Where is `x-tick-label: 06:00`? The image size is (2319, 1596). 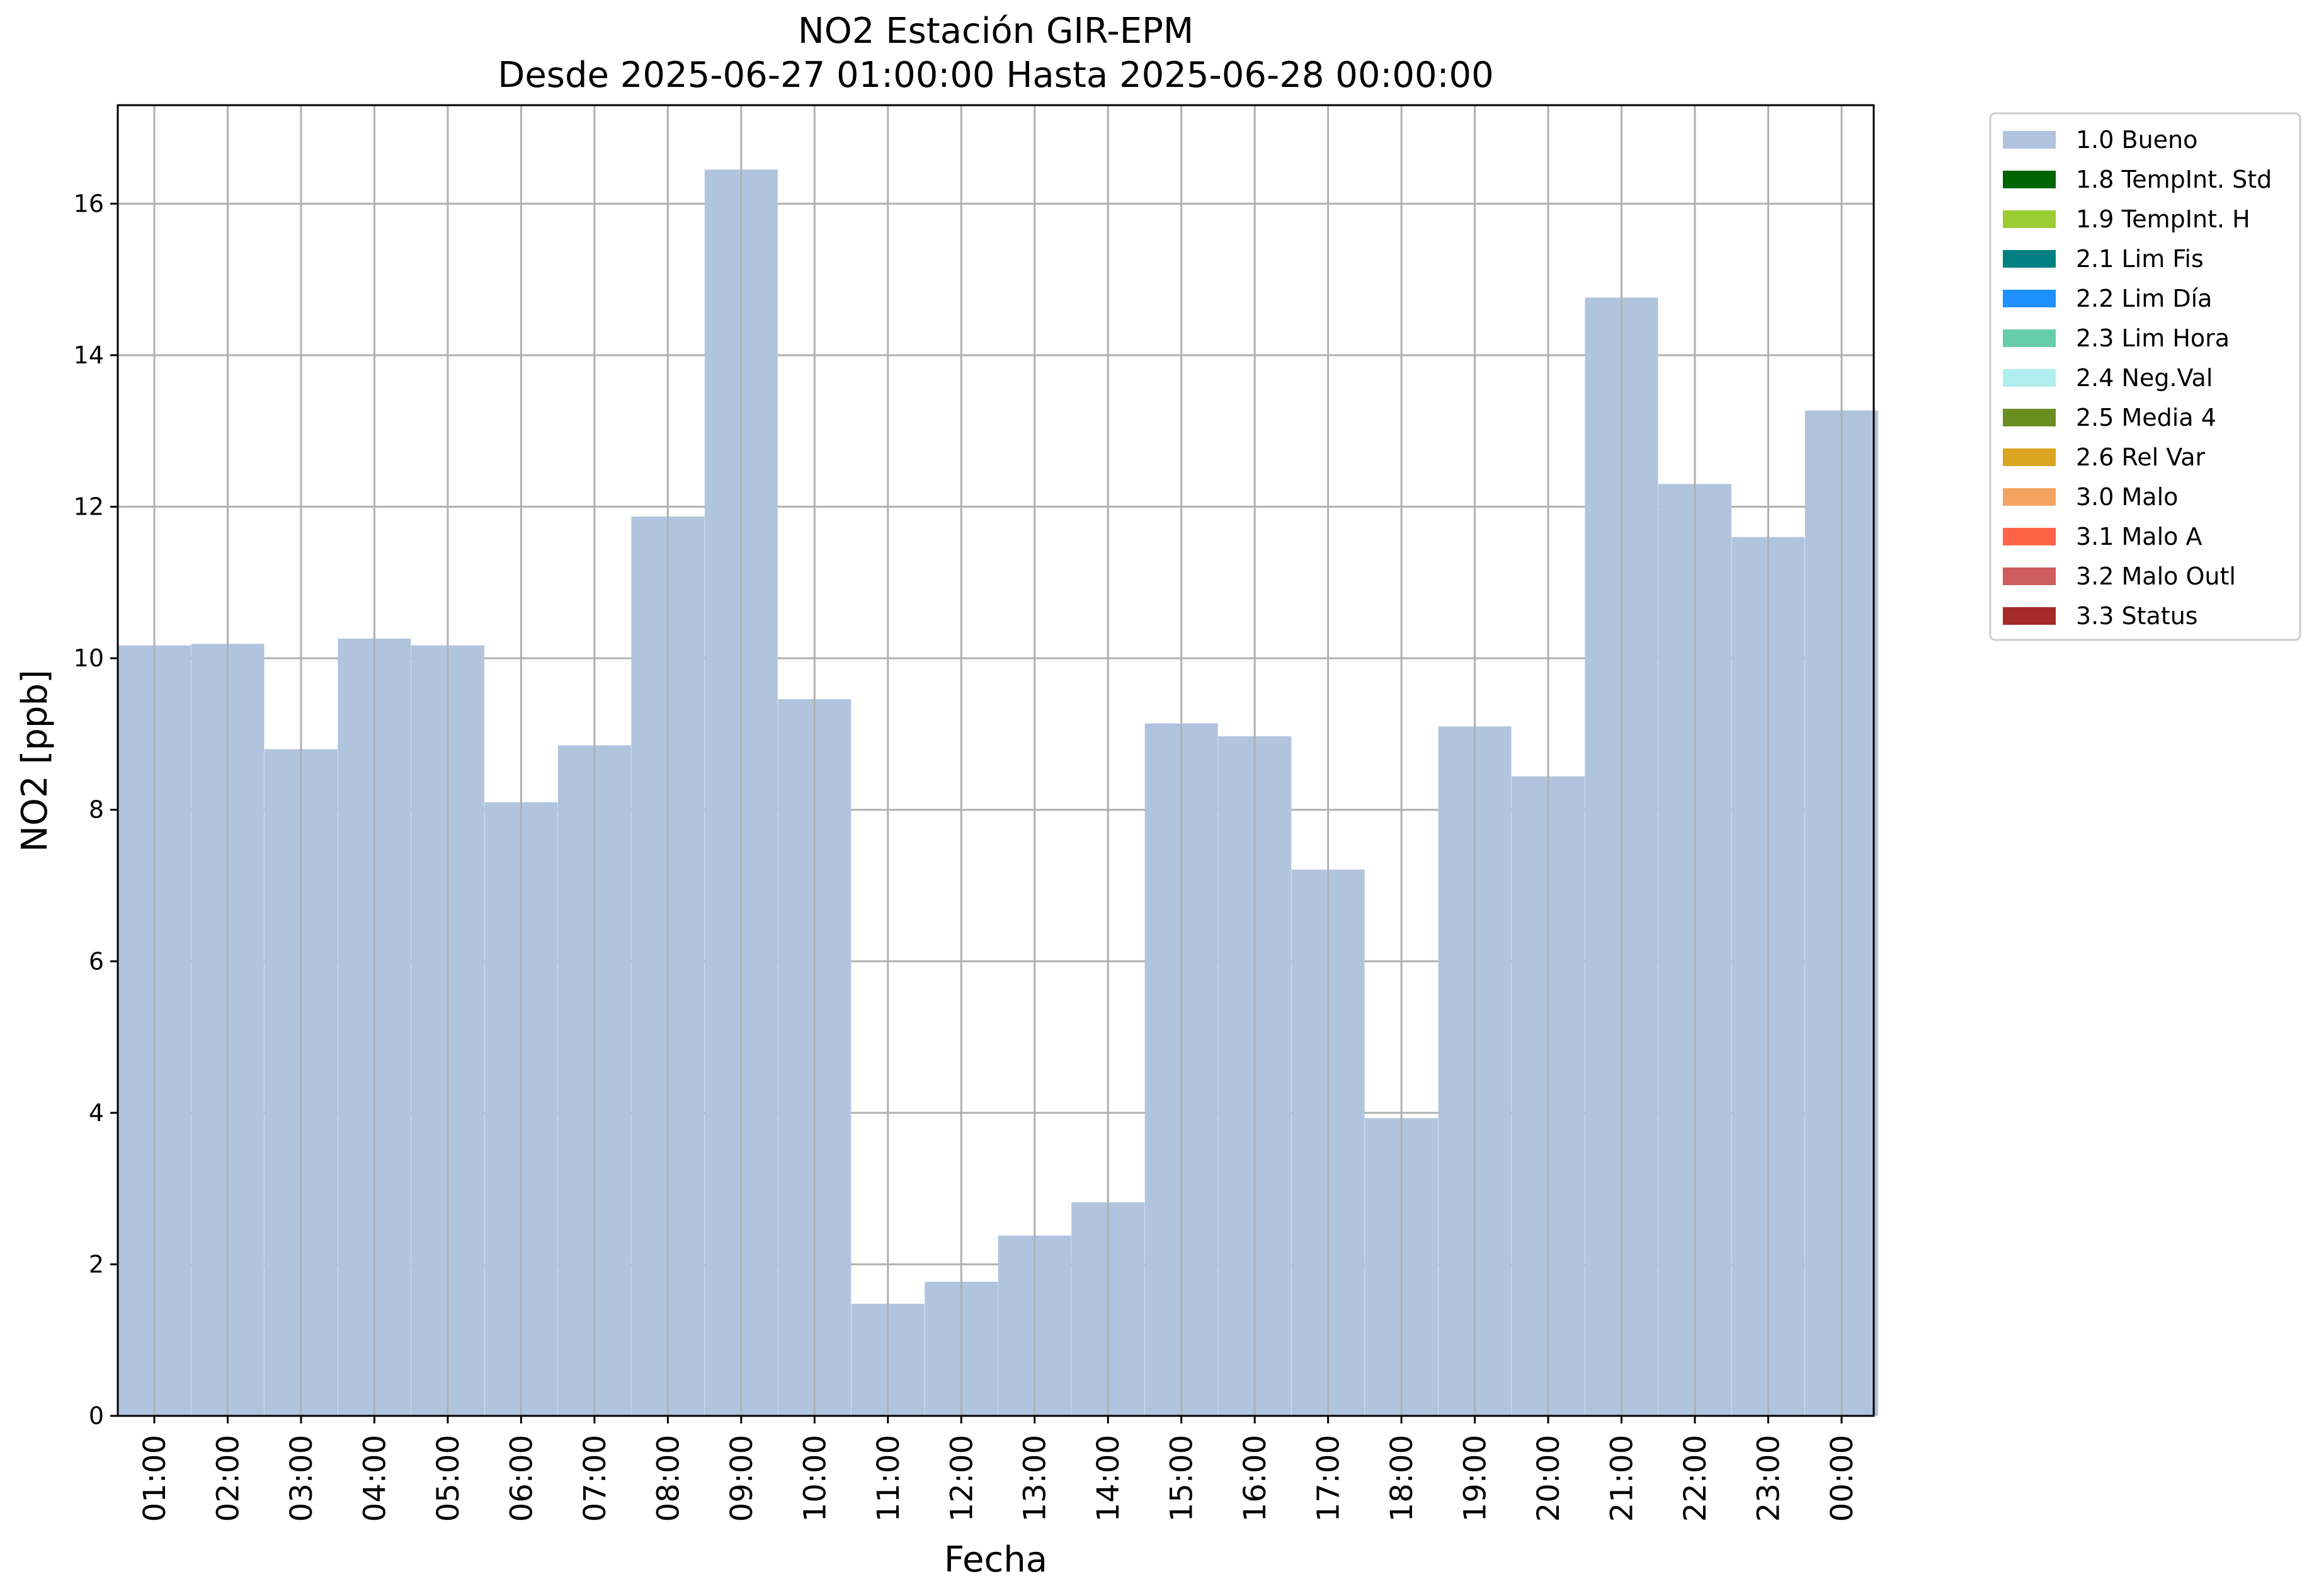
x-tick-label: 06:00 is located at coordinates (521, 1478).